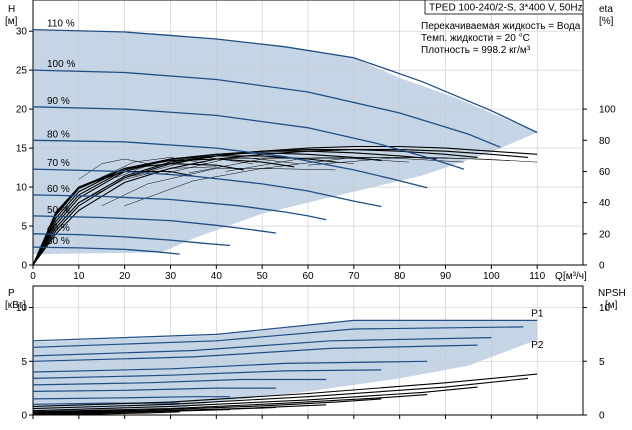  I want to click on x-tick-label: 90, so click(446, 276).